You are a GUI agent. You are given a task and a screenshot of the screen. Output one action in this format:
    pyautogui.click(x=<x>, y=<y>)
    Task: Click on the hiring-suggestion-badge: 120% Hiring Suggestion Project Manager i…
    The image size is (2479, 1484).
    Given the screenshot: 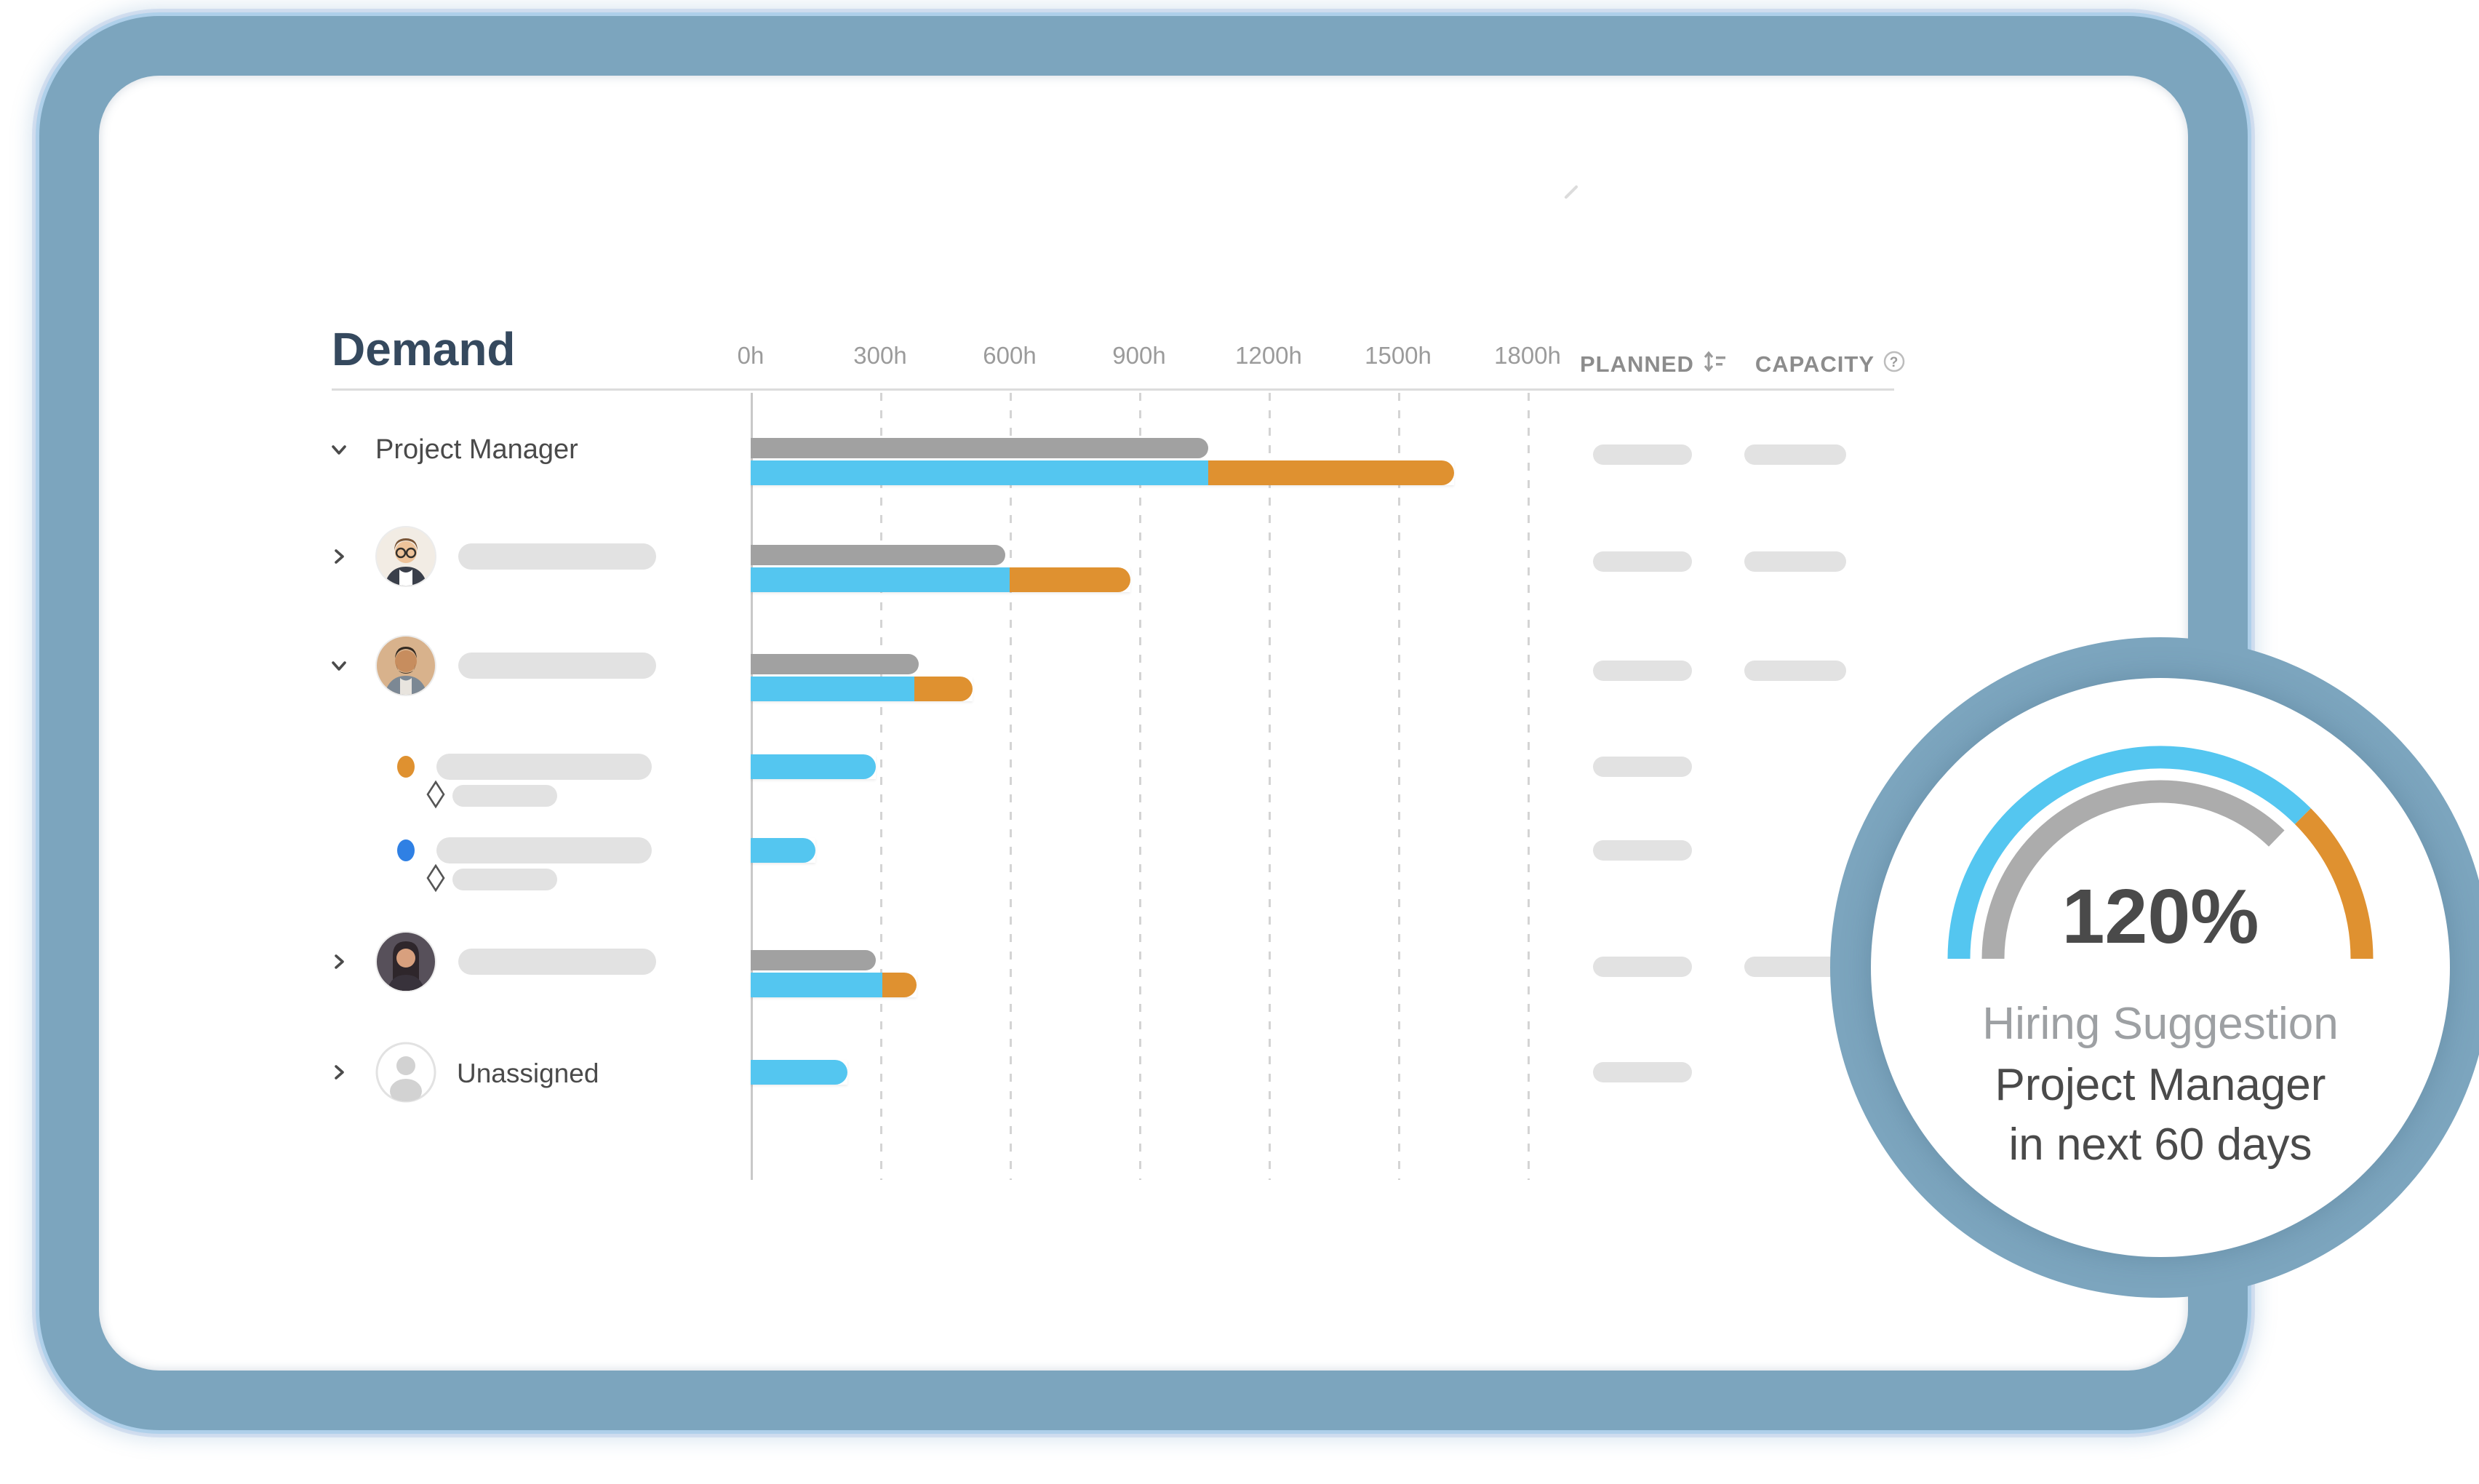 What is the action you would take?
    pyautogui.click(x=2160, y=967)
    